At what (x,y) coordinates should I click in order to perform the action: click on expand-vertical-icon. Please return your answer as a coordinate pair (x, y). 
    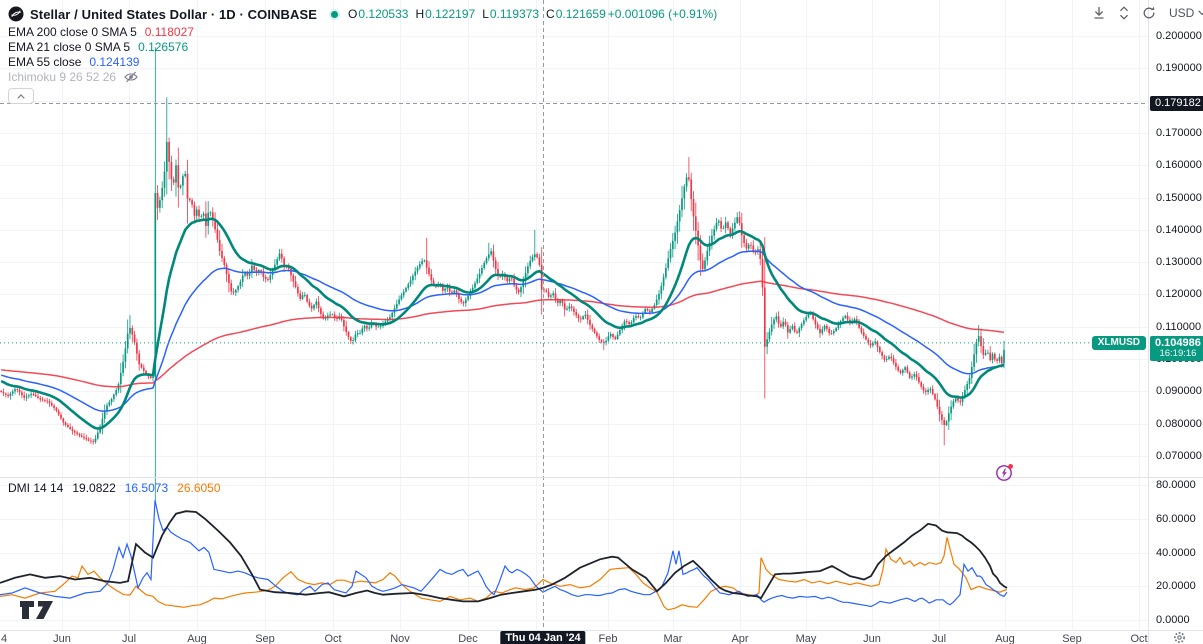
    Looking at the image, I should click on (1124, 13).